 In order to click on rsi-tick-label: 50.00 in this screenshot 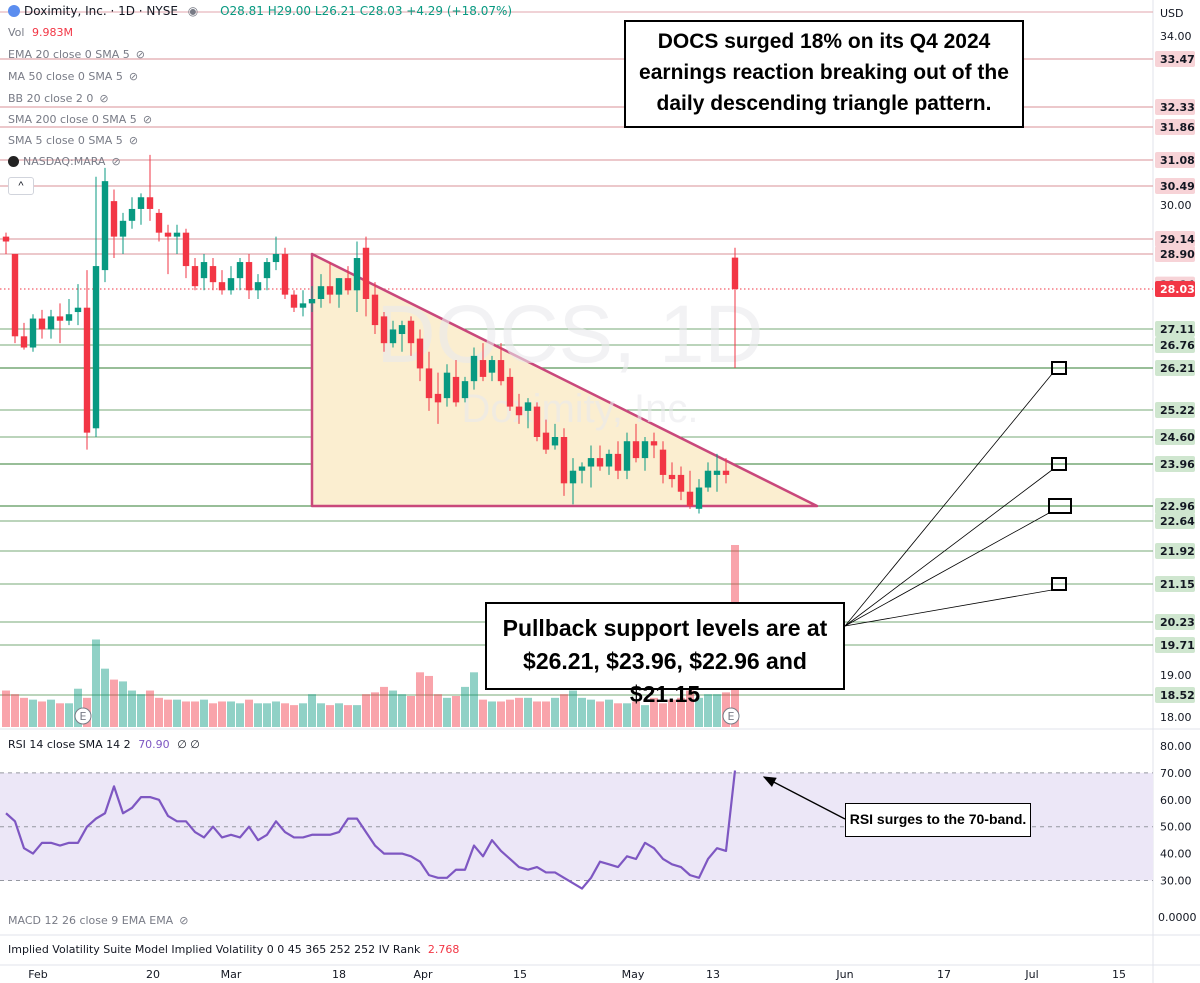, I will do `click(1176, 827)`.